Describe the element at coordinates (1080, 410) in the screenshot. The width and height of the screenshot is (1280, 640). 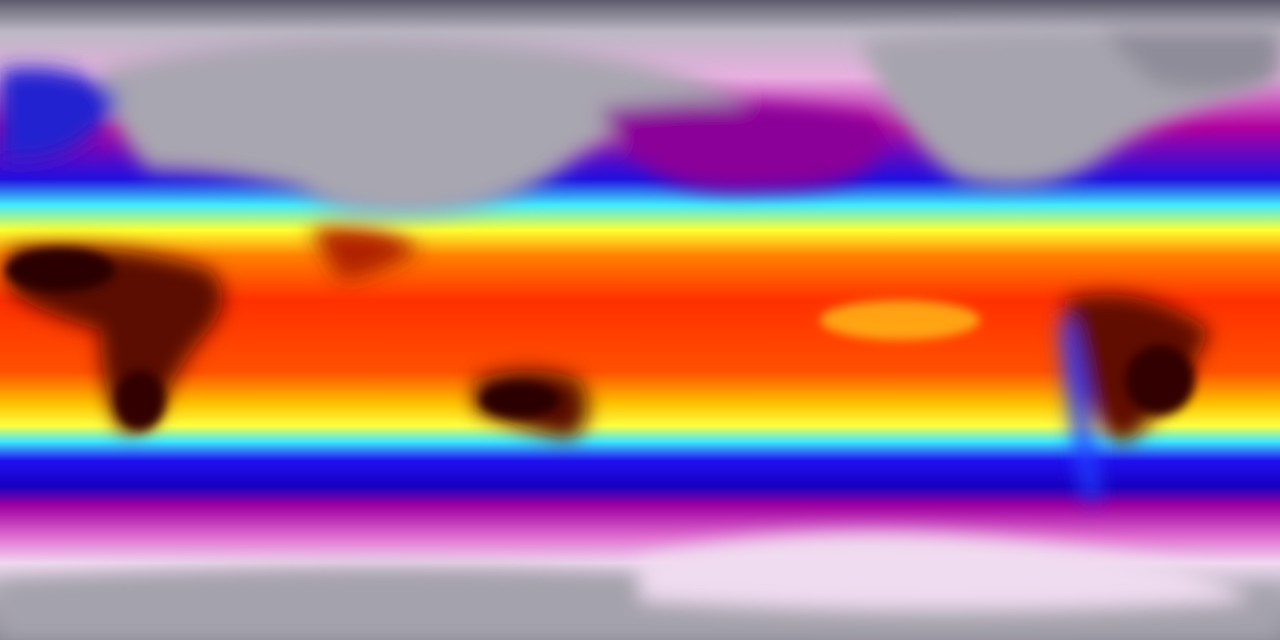
I see `andes-cold` at that location.